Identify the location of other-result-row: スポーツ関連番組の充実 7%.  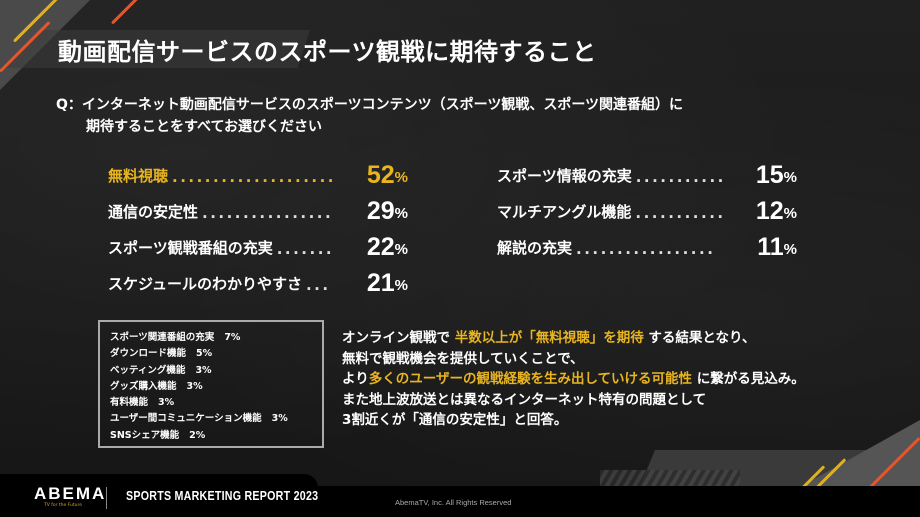
(211, 338).